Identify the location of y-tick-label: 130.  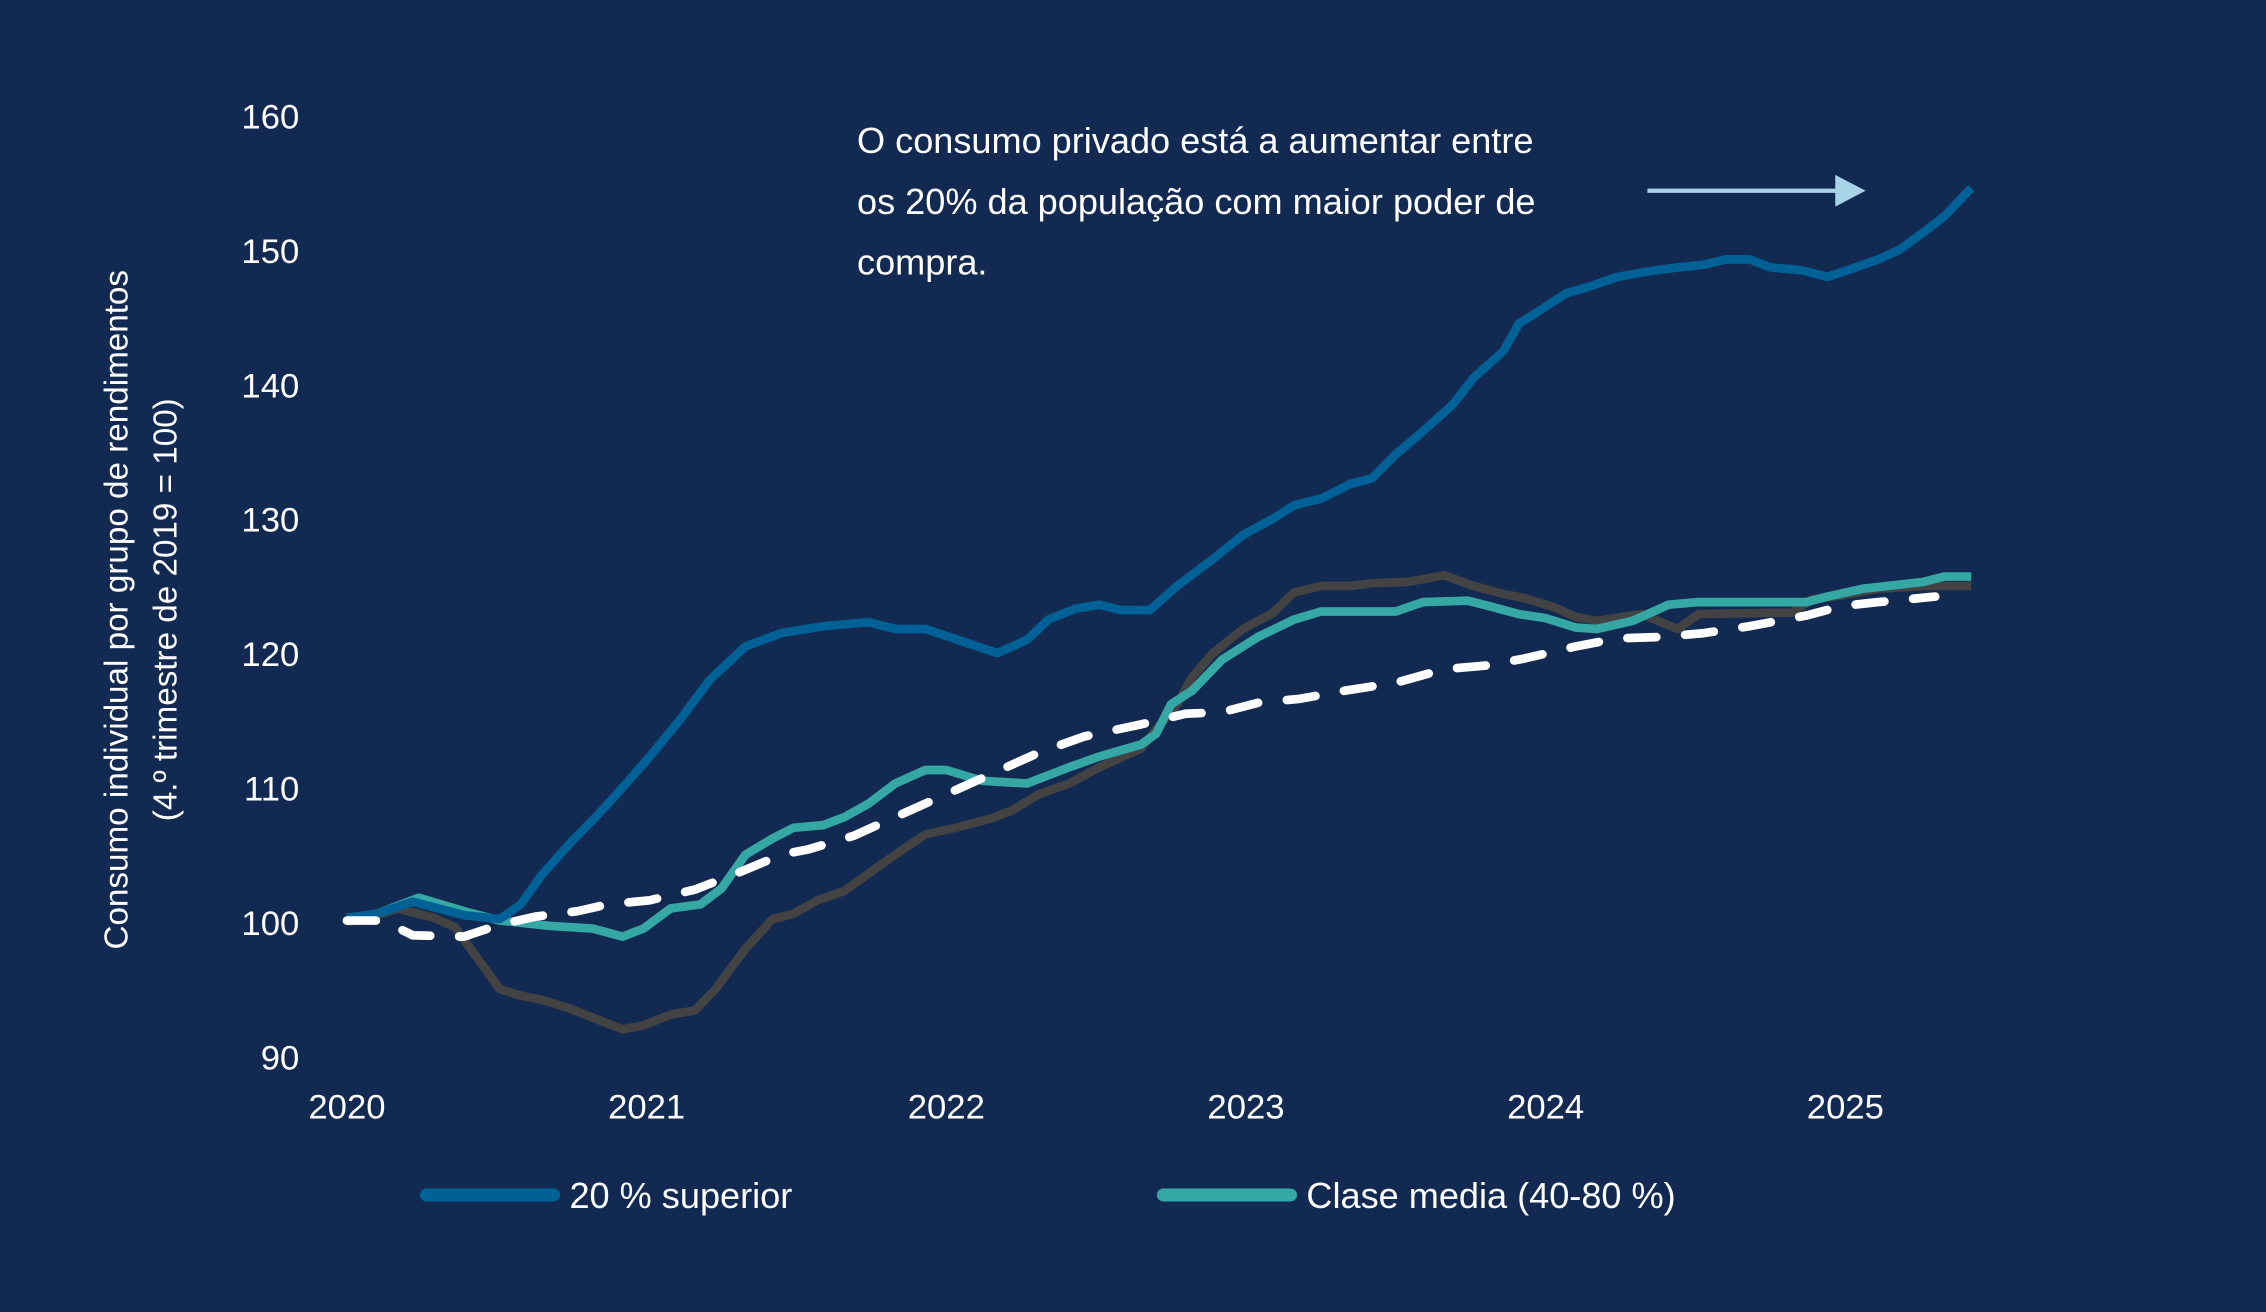
(270, 521).